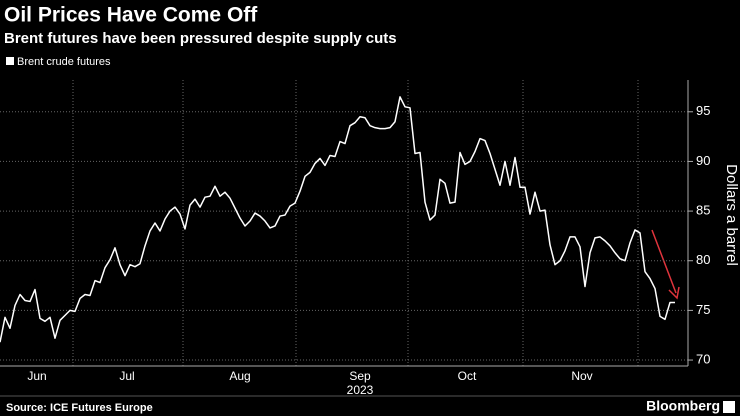  Describe the element at coordinates (703, 358) in the screenshot. I see `y-tick-label: 70` at that location.